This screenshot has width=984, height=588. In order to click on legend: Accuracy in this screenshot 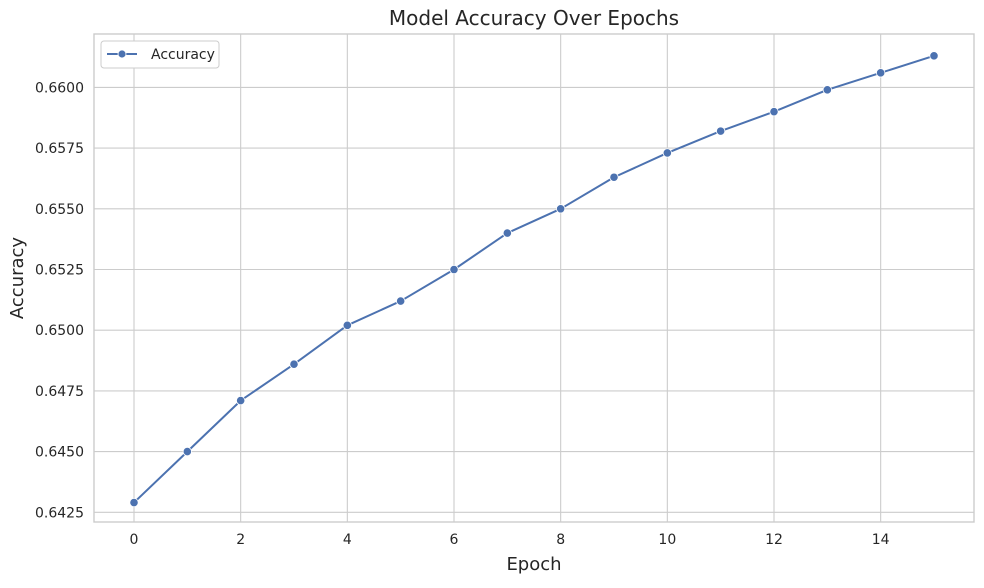, I will do `click(160, 54)`.